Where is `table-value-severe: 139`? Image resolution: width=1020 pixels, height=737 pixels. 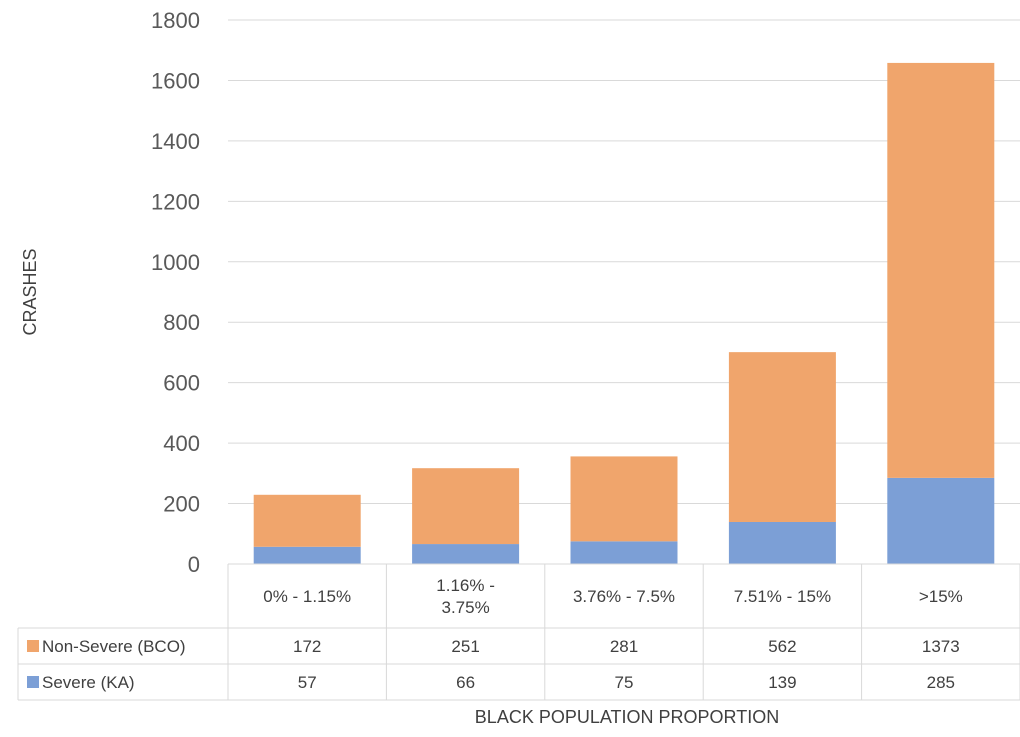 table-value-severe: 139 is located at coordinates (782, 682).